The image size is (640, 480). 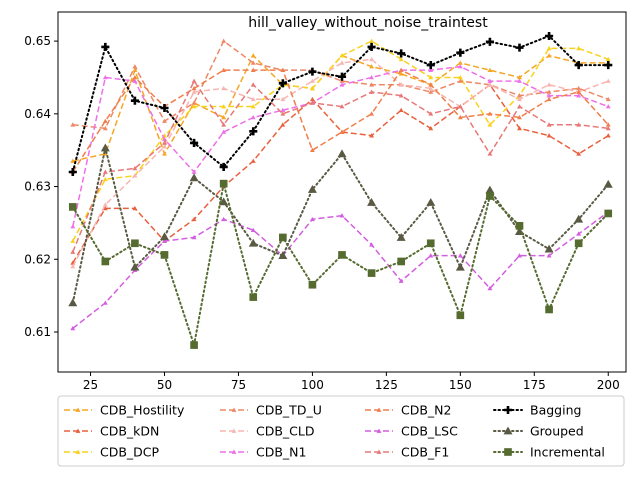 What do you see at coordinates (425, 452) in the screenshot?
I see `legend-label: CDB_F1` at bounding box center [425, 452].